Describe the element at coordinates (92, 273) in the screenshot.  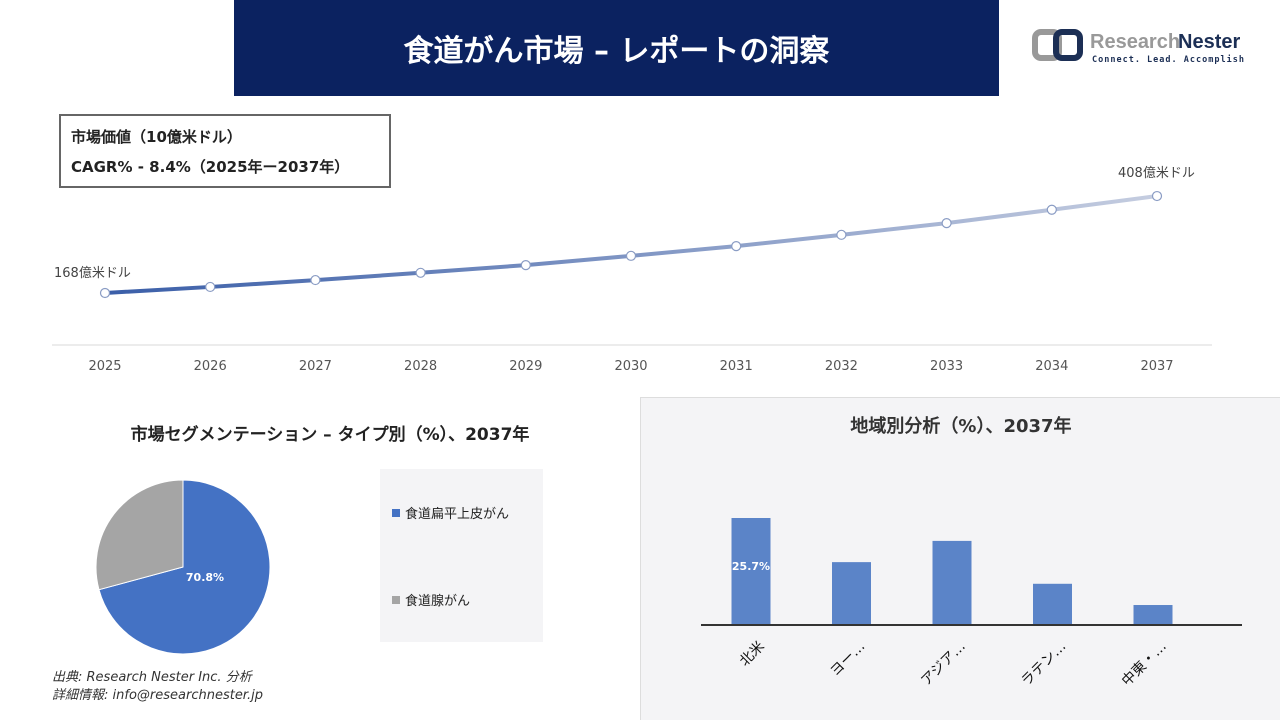
I see `first-value-label: 168億米ドル` at that location.